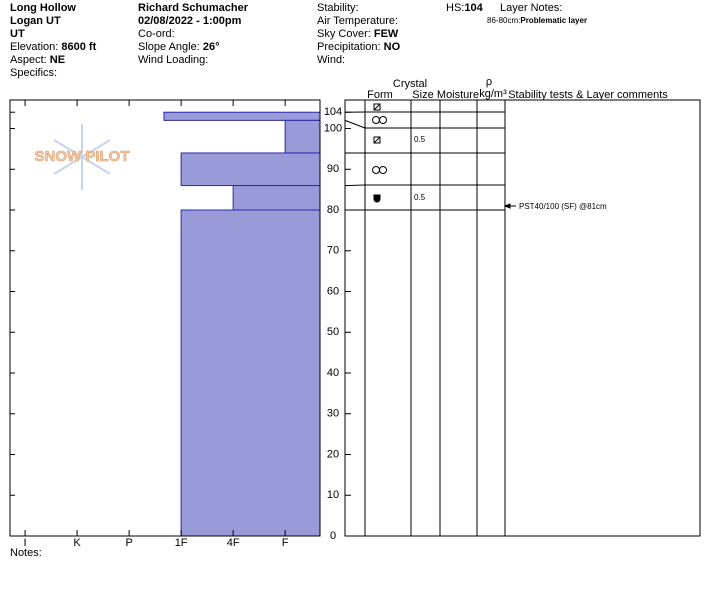  Describe the element at coordinates (333, 414) in the screenshot. I see `y-tick-label: 30` at that location.